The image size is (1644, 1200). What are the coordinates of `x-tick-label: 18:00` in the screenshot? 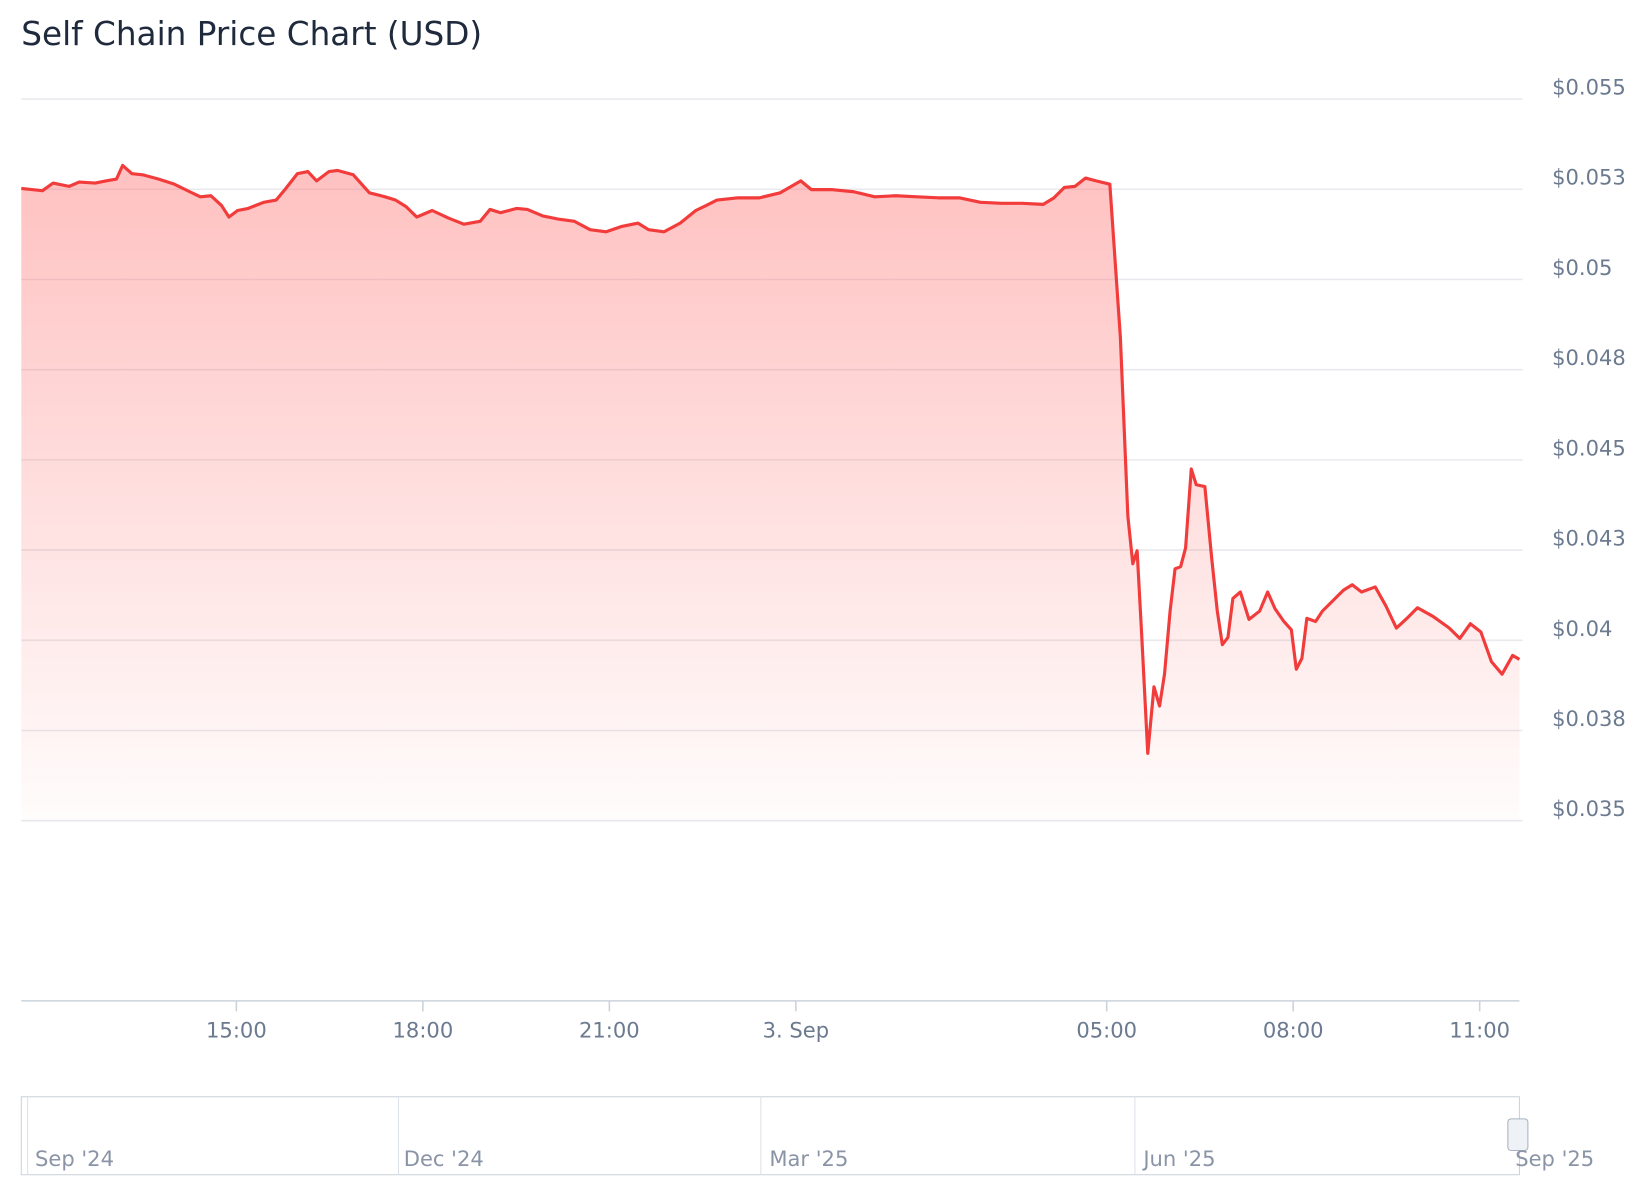 It's located at (423, 1029).